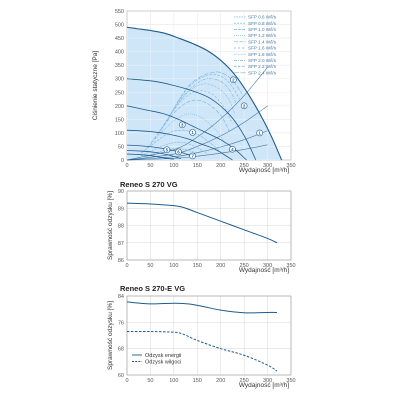 This screenshot has width=400, height=400. What do you see at coordinates (262, 35) in the screenshot?
I see `legend-label: SFP 1.2 W/l/s` at bounding box center [262, 35].